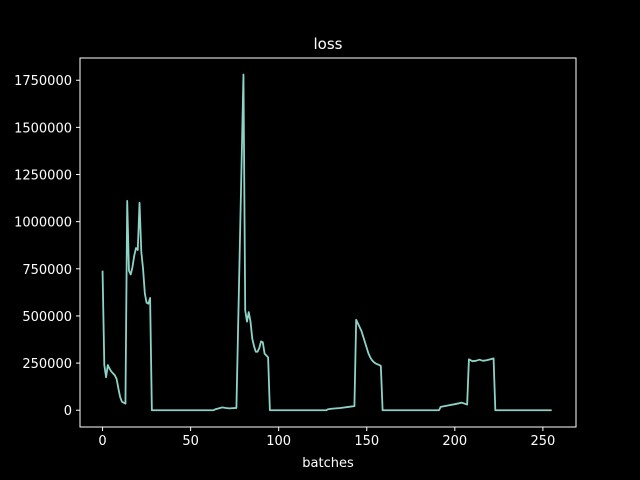 This screenshot has height=480, width=640. I want to click on x-tick-label: 150, so click(366, 441).